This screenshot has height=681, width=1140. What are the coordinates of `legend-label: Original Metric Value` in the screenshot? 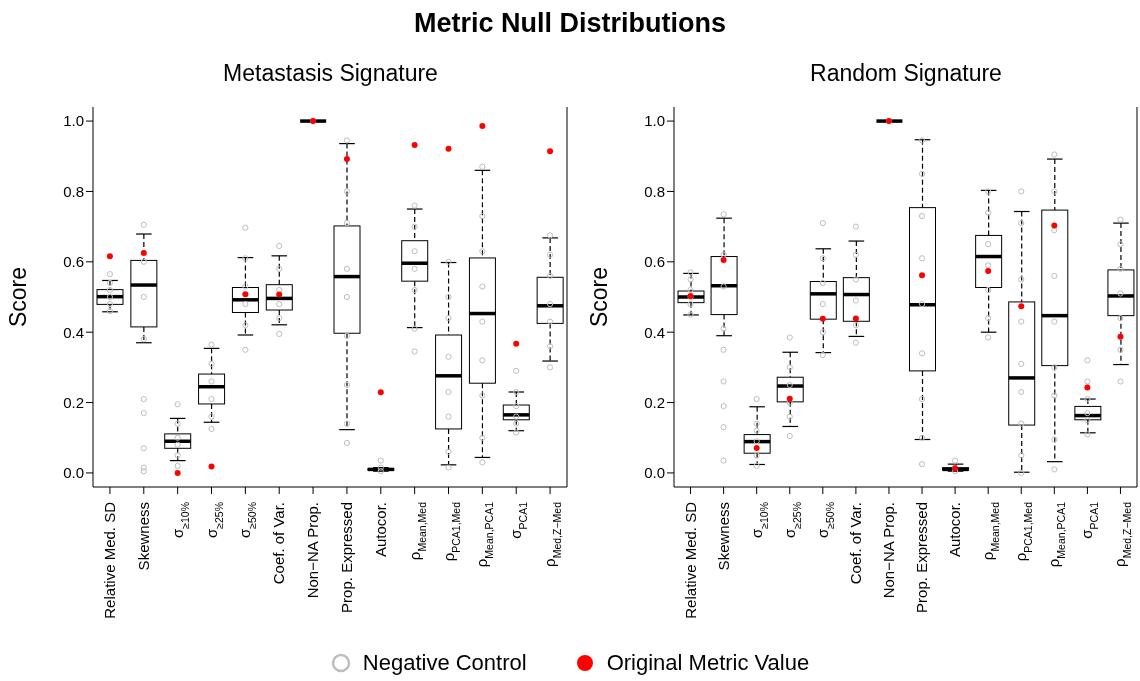 It's located at (708, 663).